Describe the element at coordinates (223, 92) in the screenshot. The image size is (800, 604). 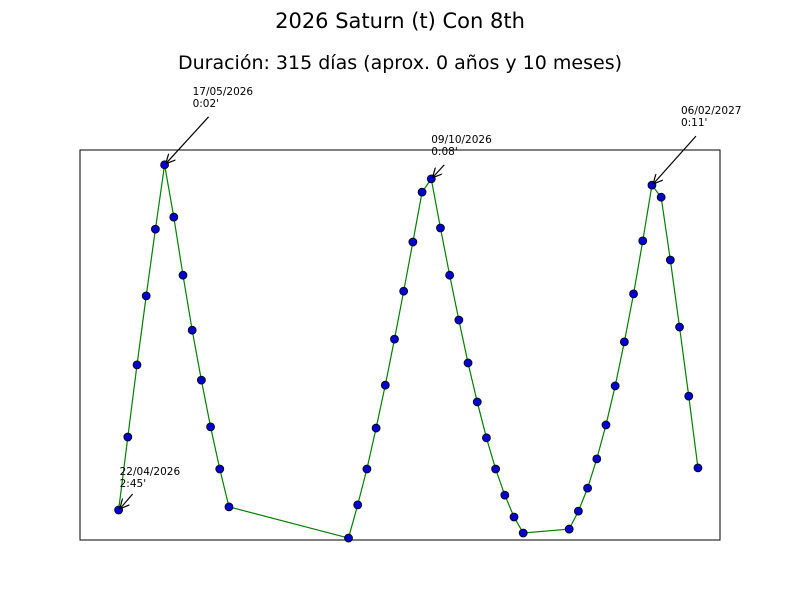
I see `annotation-text: 17/05/2026` at that location.